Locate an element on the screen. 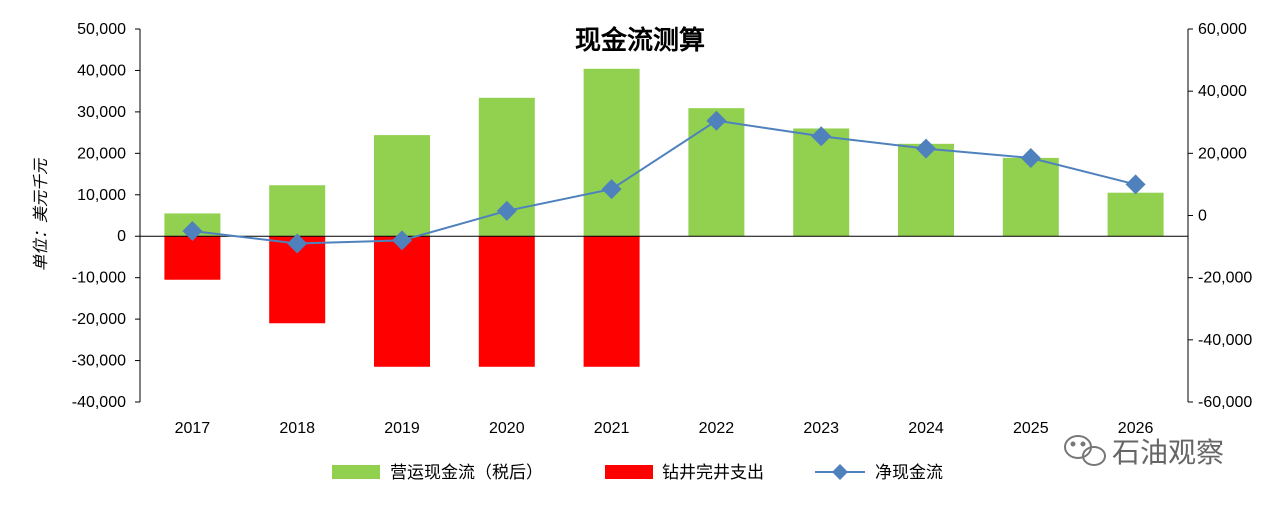  left-tick-label: -30,000 is located at coordinates (99, 361).